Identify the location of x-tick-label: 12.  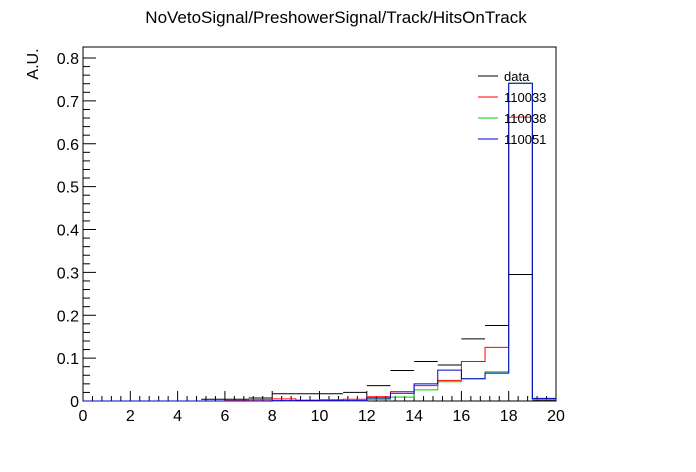
(367, 416).